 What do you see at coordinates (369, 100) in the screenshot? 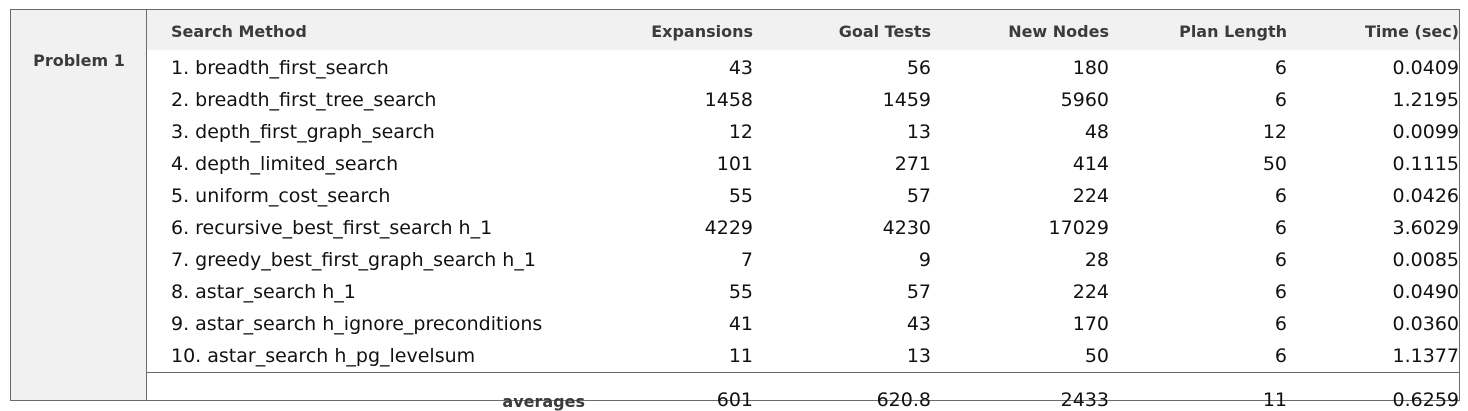
I see `search-method-cell: 2. breadth_first_tree_search` at bounding box center [369, 100].